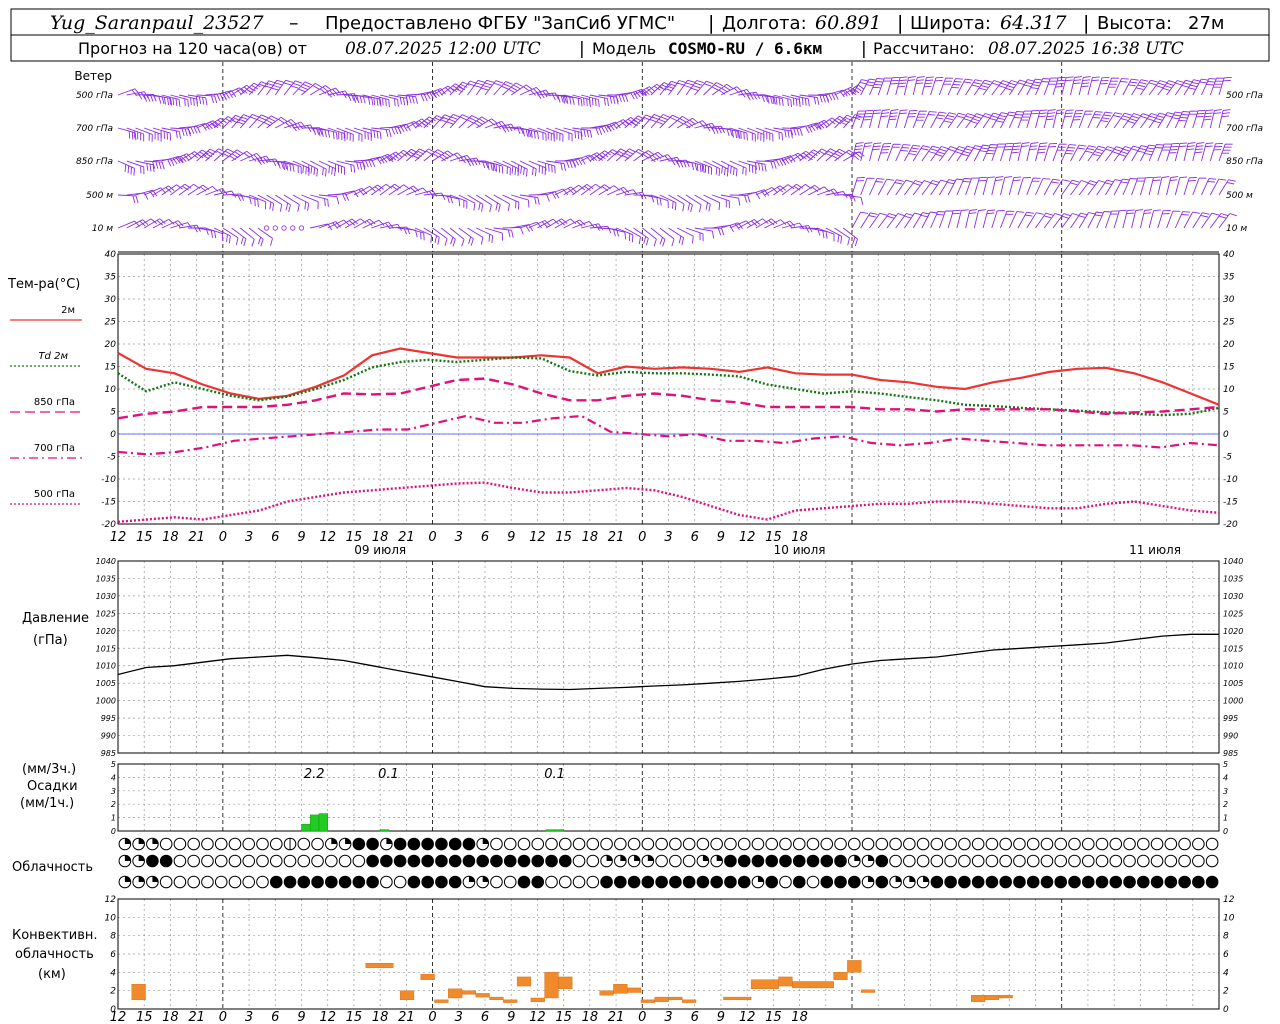  I want to click on pressure-y-tick: 990, so click(108, 736).